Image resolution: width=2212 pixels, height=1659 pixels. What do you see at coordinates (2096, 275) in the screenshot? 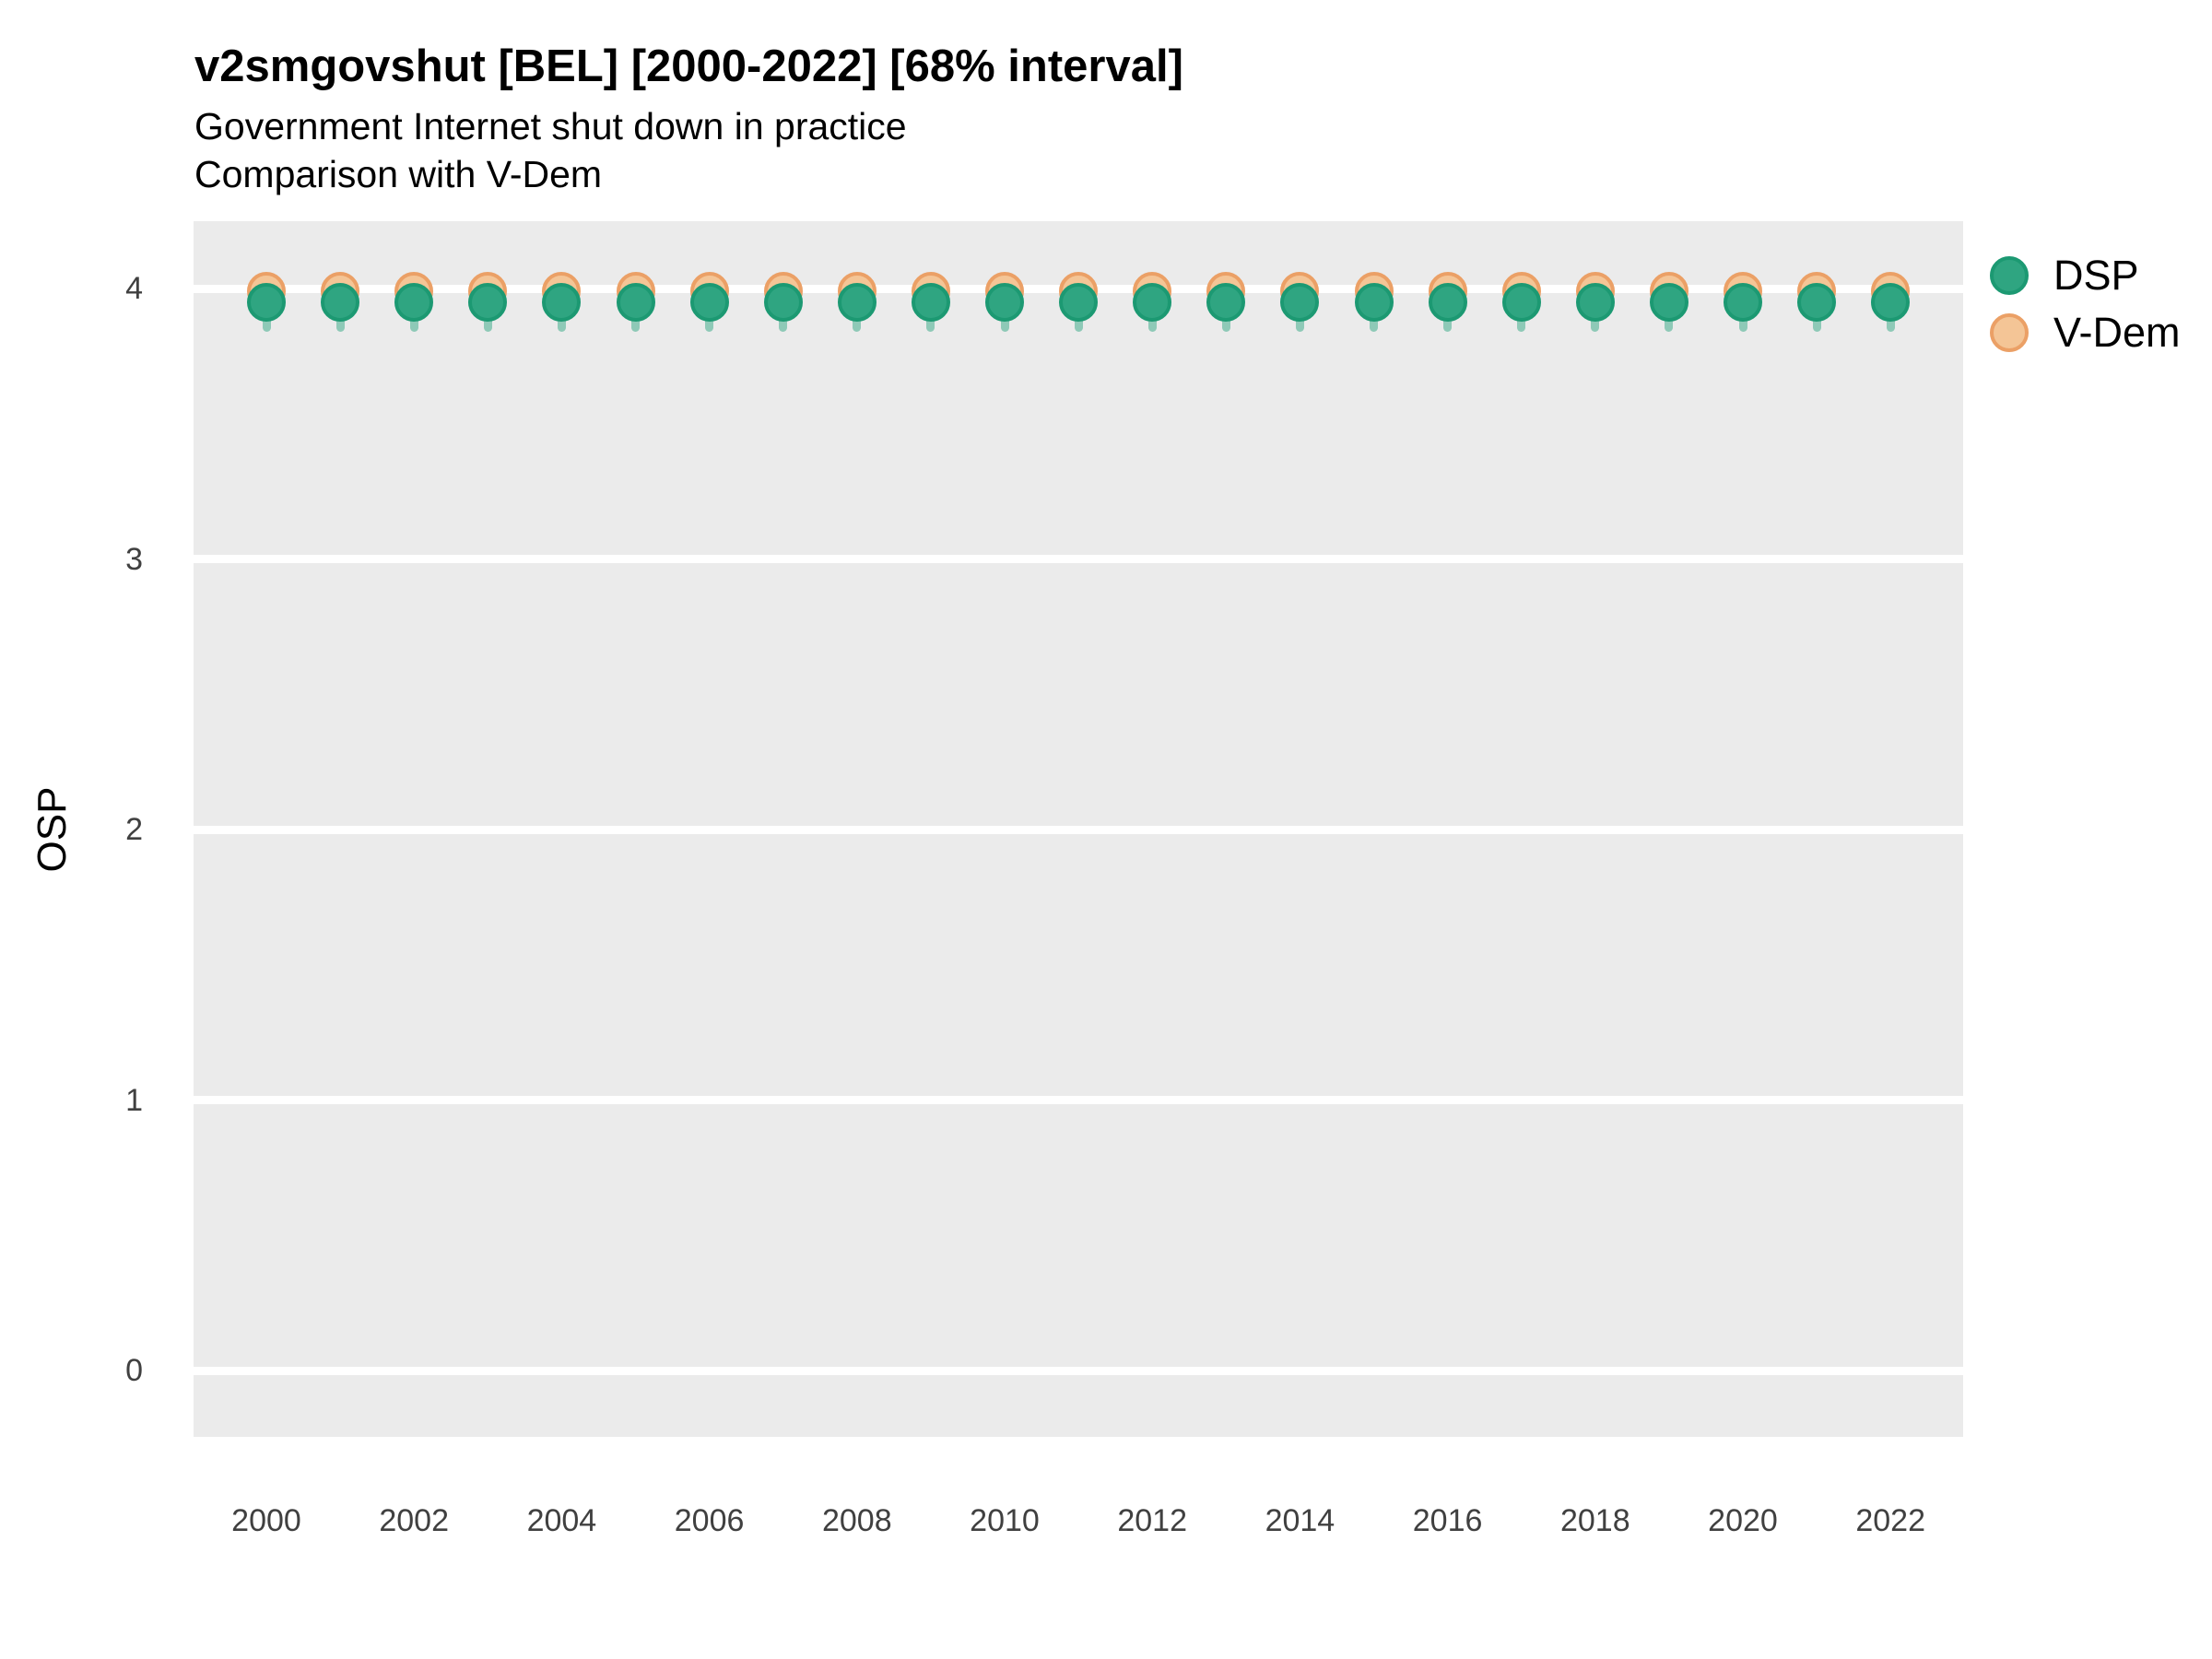
I see `legend-label-dsp: DSP` at bounding box center [2096, 275].